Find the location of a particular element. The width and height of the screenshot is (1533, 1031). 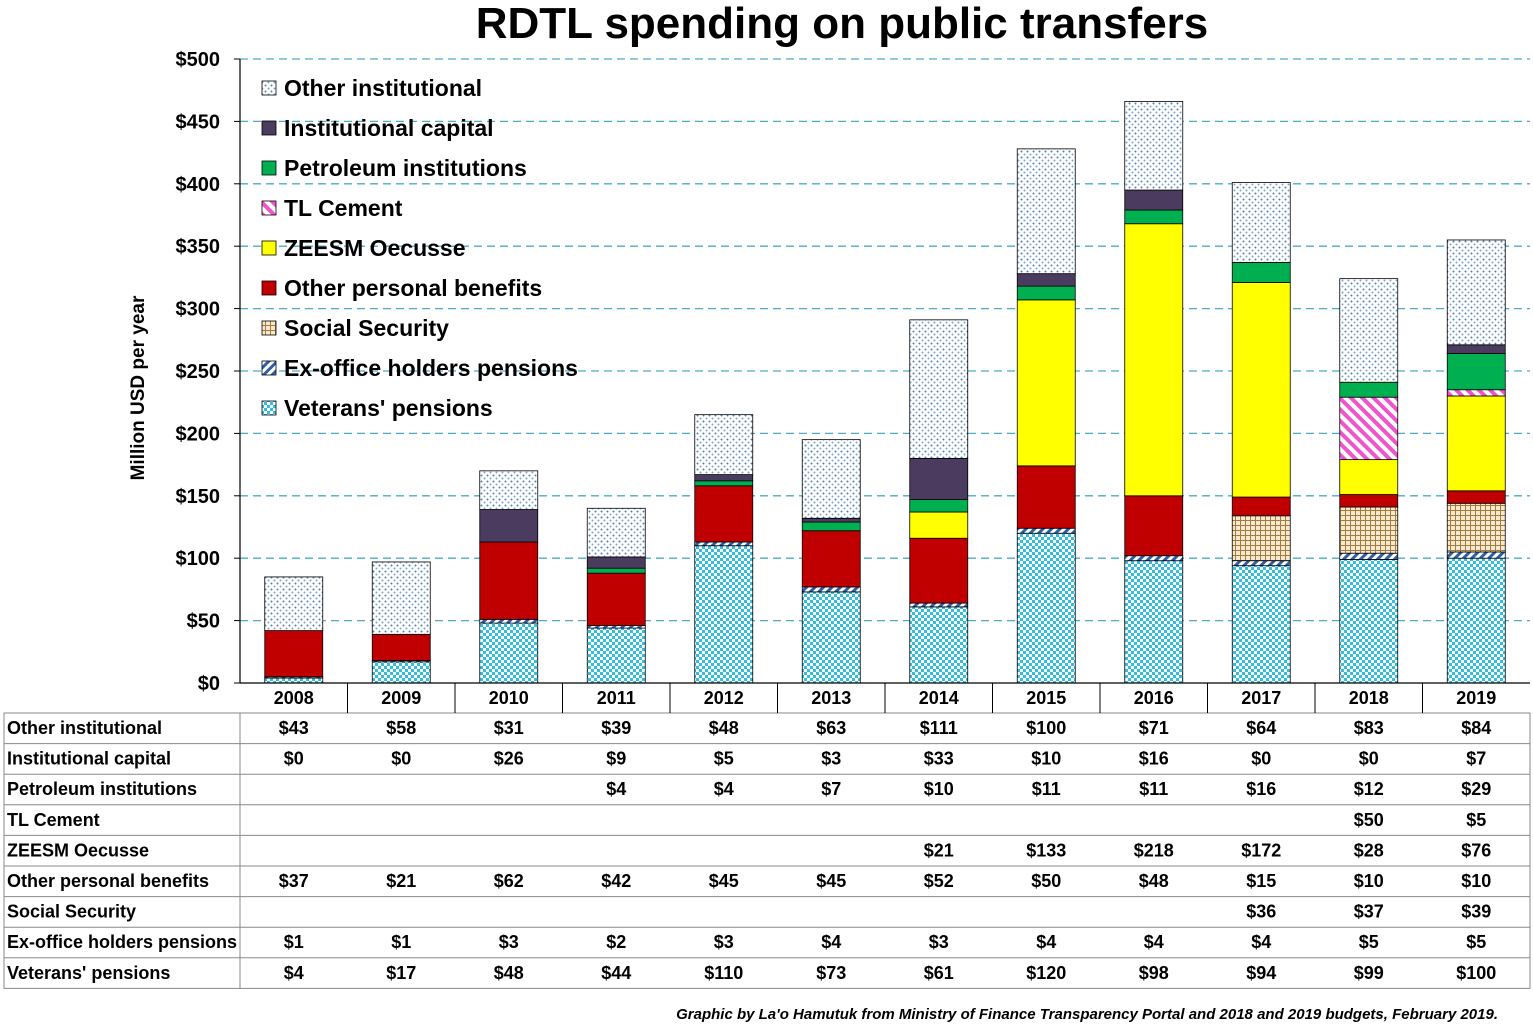

table-cell: $5 is located at coordinates (1476, 820).